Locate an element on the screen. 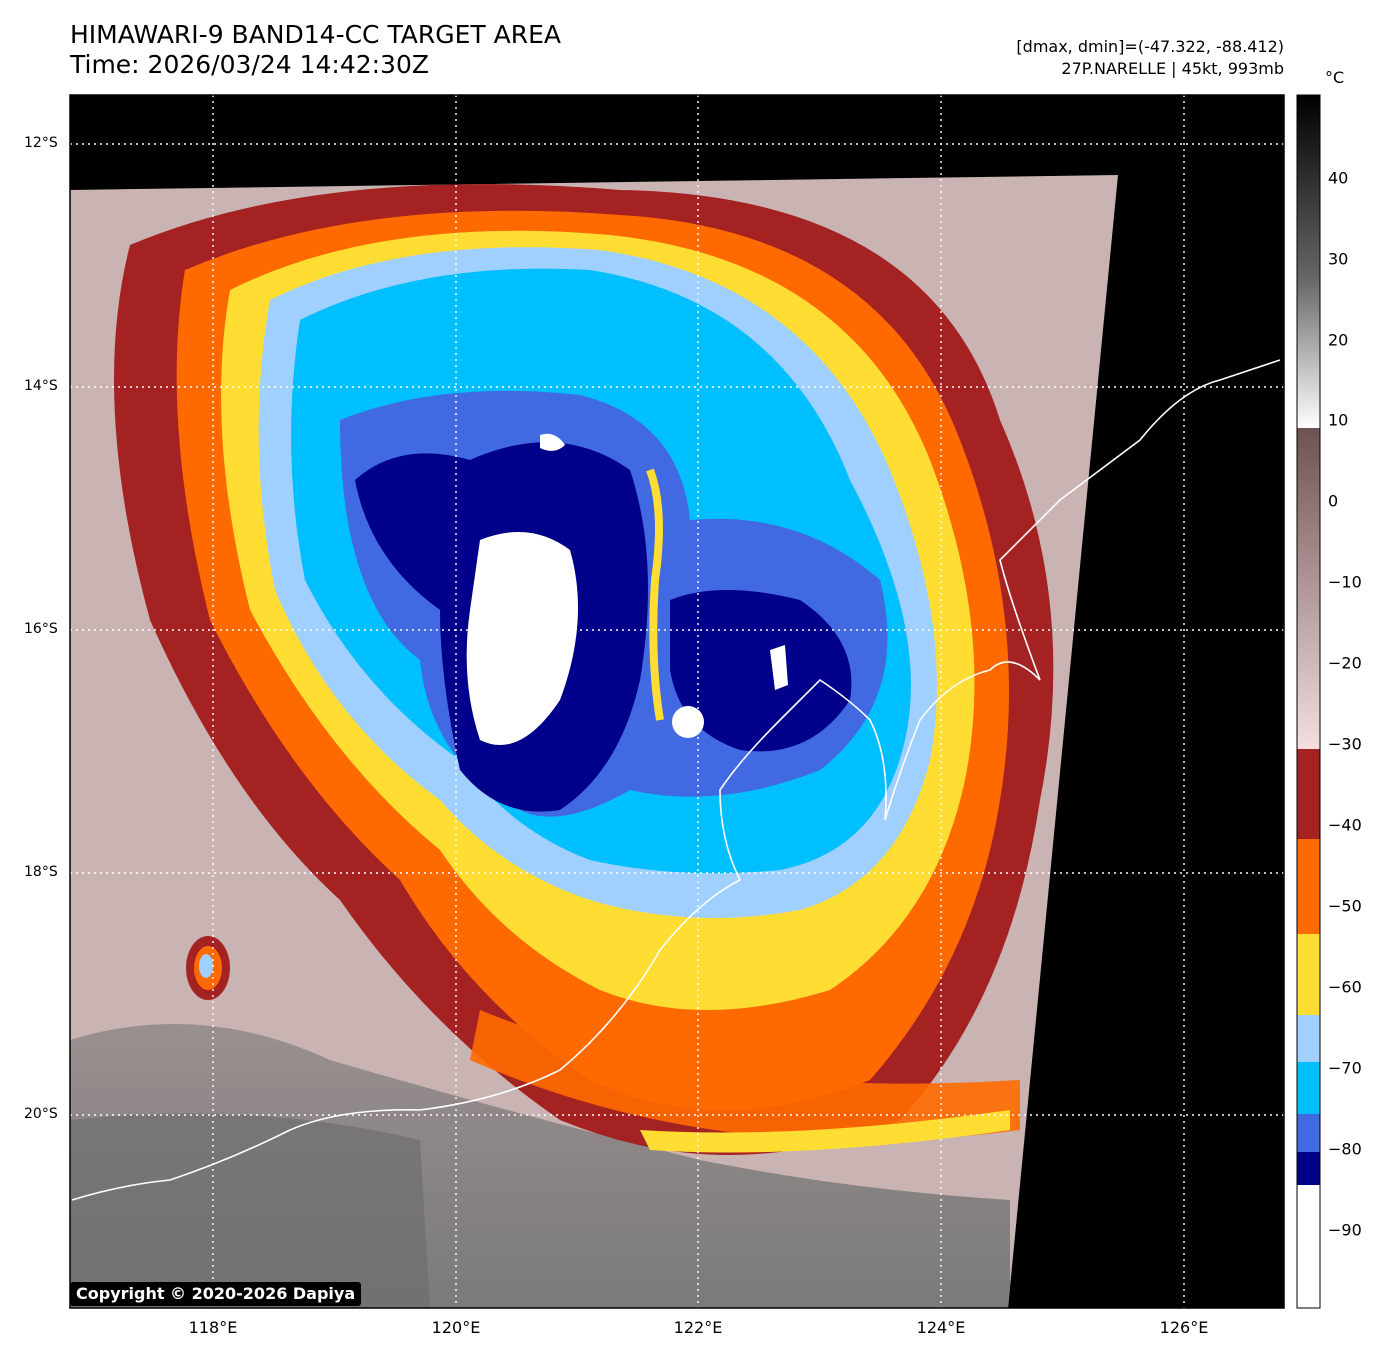 The width and height of the screenshot is (1388, 1359). cb-tick-minus10: −10 is located at coordinates (1345, 582).